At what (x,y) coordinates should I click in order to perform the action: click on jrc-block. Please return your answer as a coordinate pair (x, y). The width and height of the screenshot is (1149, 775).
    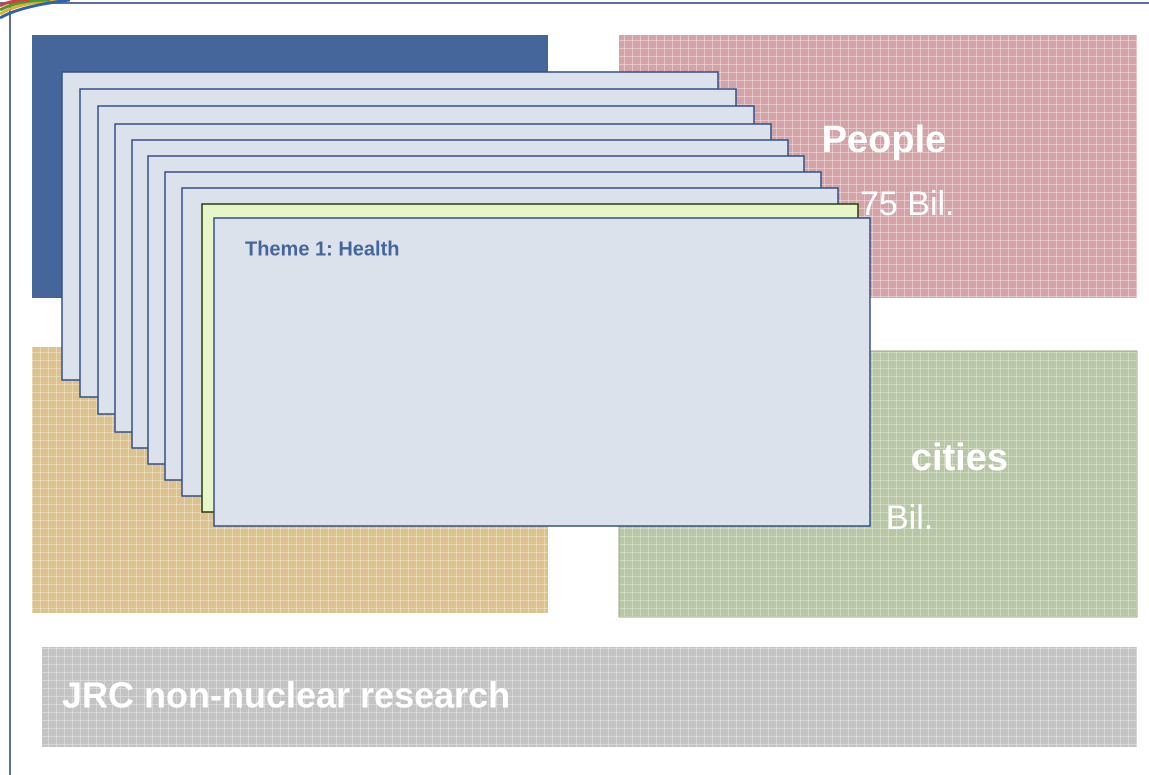
    Looking at the image, I should click on (589, 697).